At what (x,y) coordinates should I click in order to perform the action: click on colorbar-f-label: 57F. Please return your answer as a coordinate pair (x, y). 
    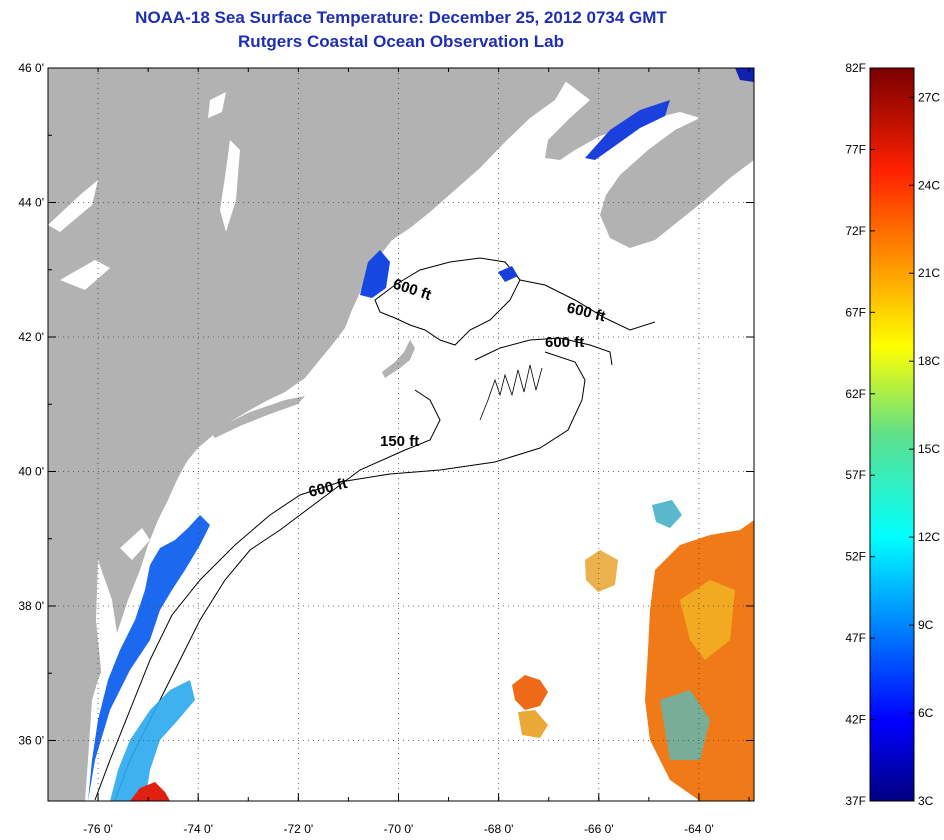
    Looking at the image, I should click on (855, 475).